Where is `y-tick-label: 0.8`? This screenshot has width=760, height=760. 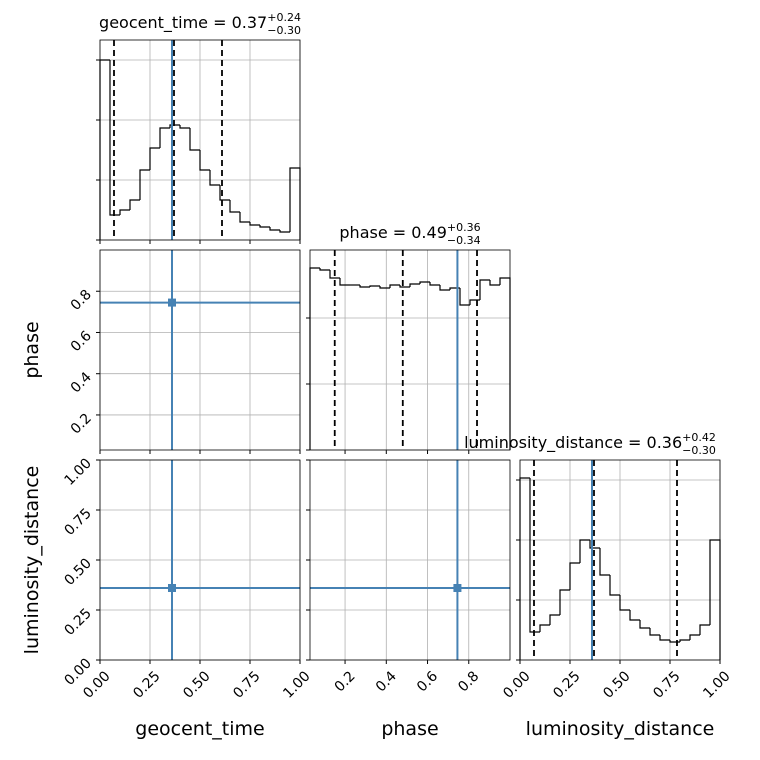
y-tick-label: 0.8 is located at coordinates (81, 300).